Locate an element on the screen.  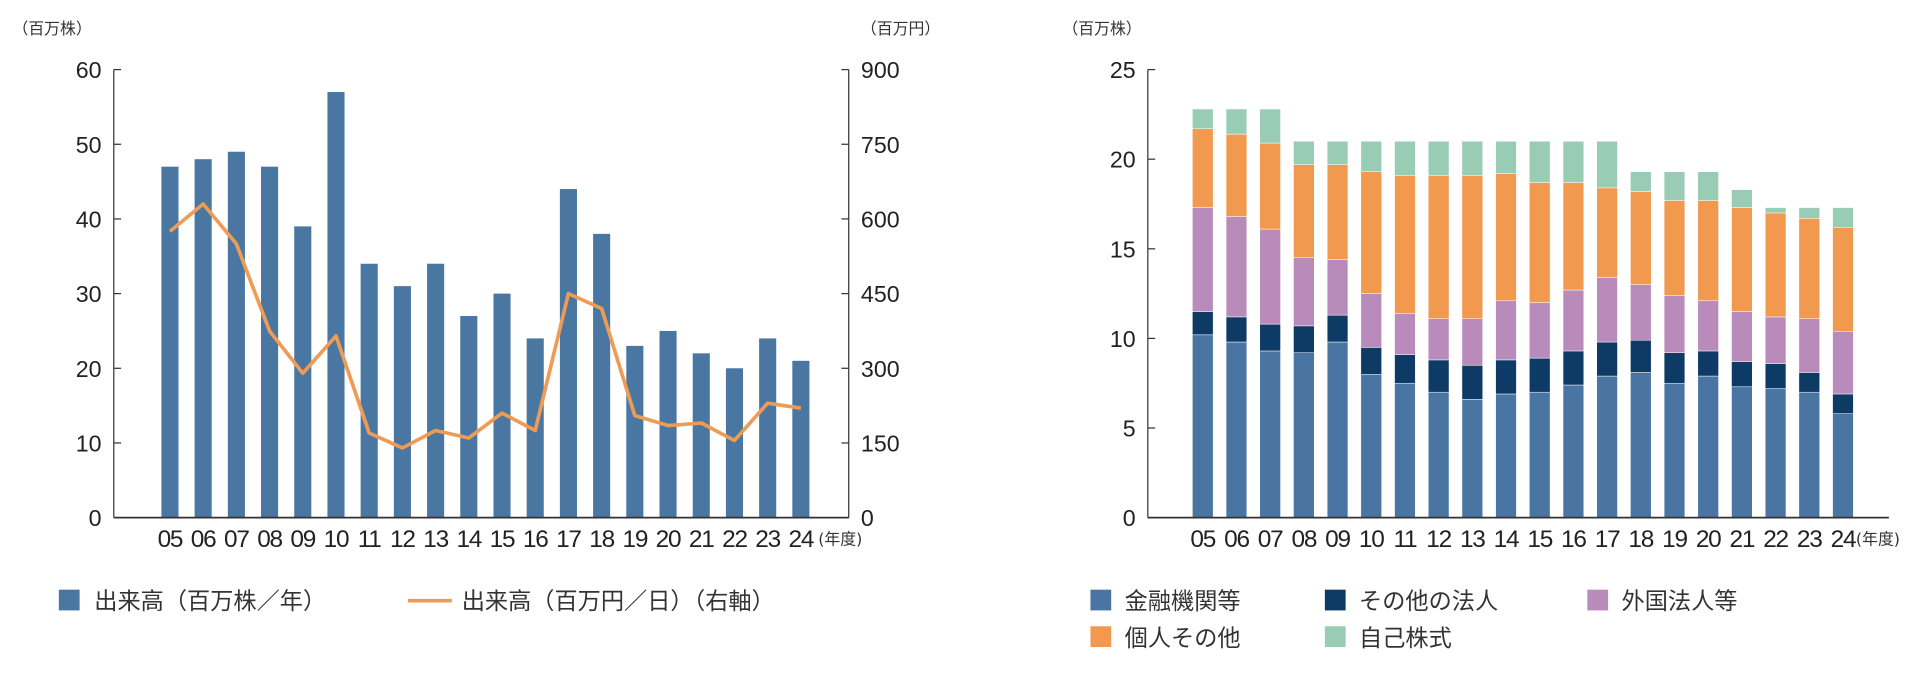
right-tick-label: 750 is located at coordinates (880, 145).